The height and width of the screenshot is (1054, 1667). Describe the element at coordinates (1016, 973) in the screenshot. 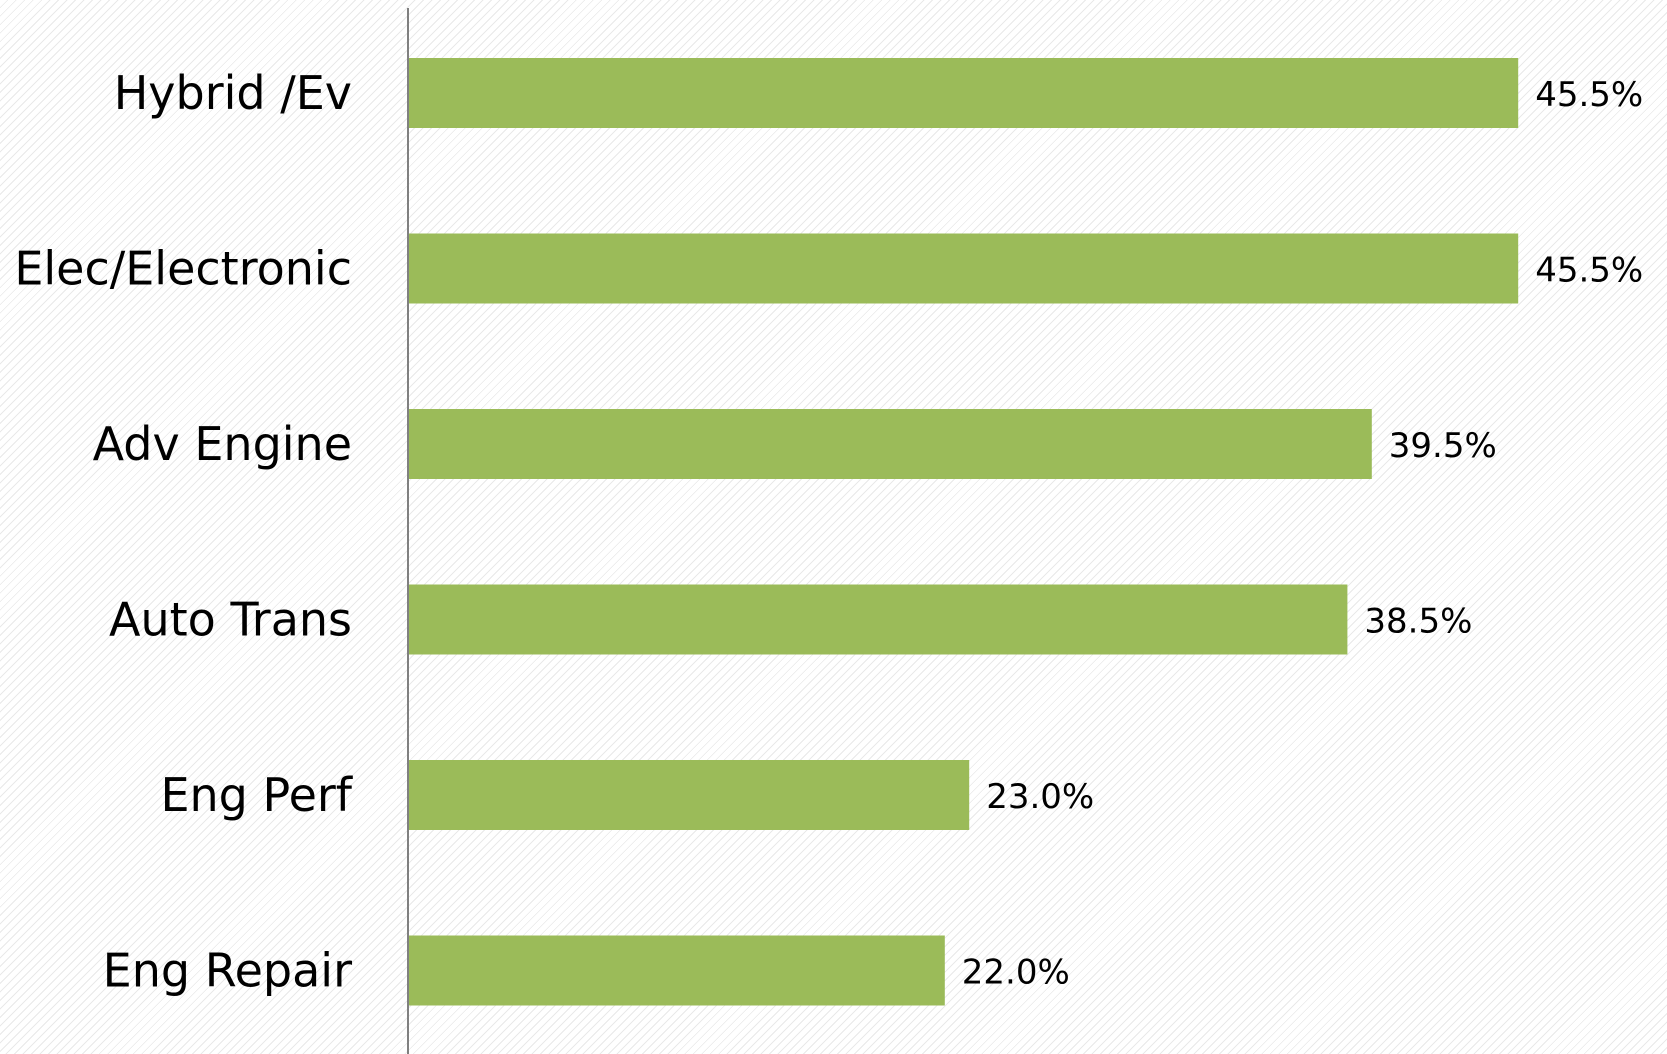

I see `value-label-5: 22.0%` at that location.